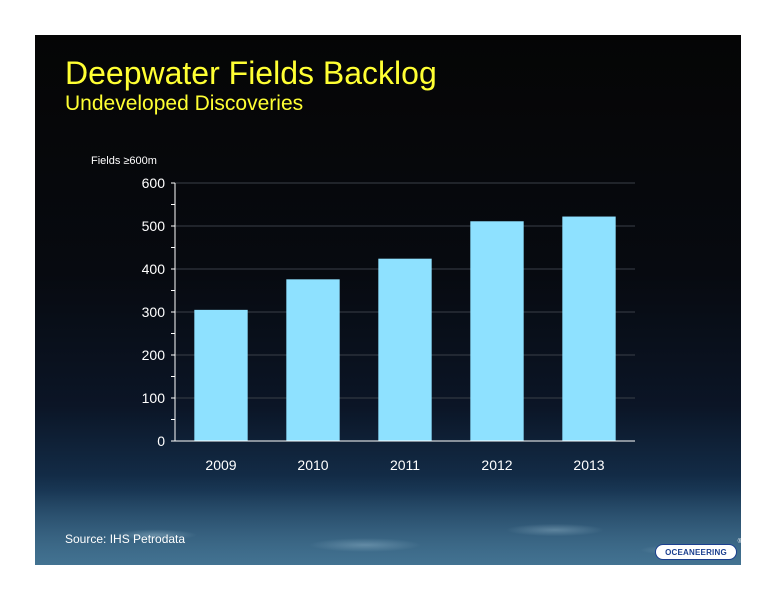 Image resolution: width=776 pixels, height=600 pixels. Describe the element at coordinates (154, 269) in the screenshot. I see `y-tick-label: 400` at that location.